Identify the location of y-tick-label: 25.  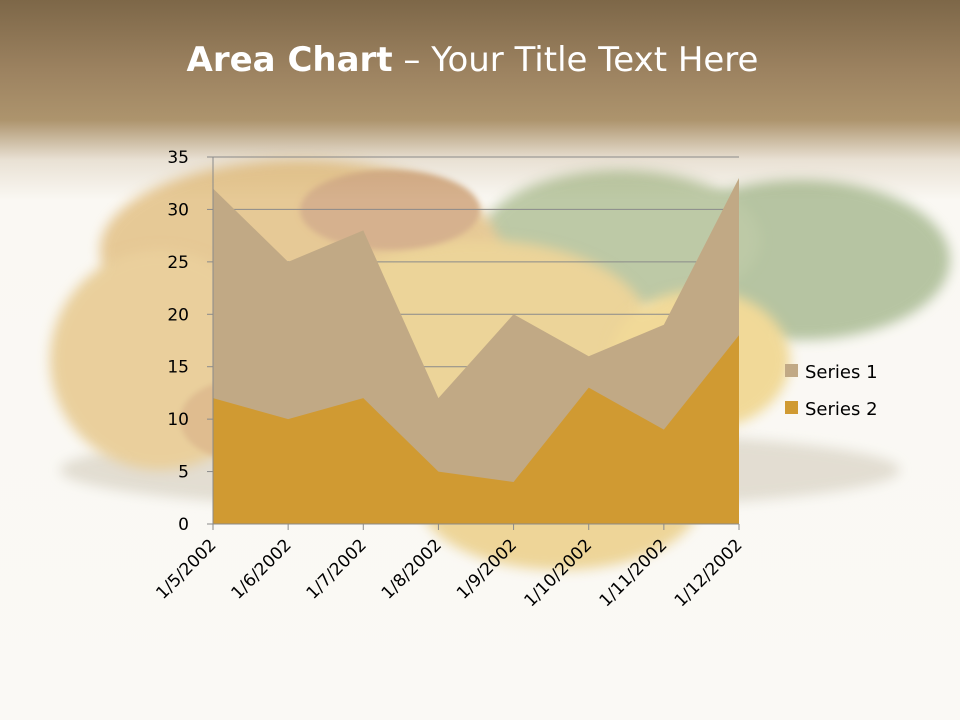
(178, 263).